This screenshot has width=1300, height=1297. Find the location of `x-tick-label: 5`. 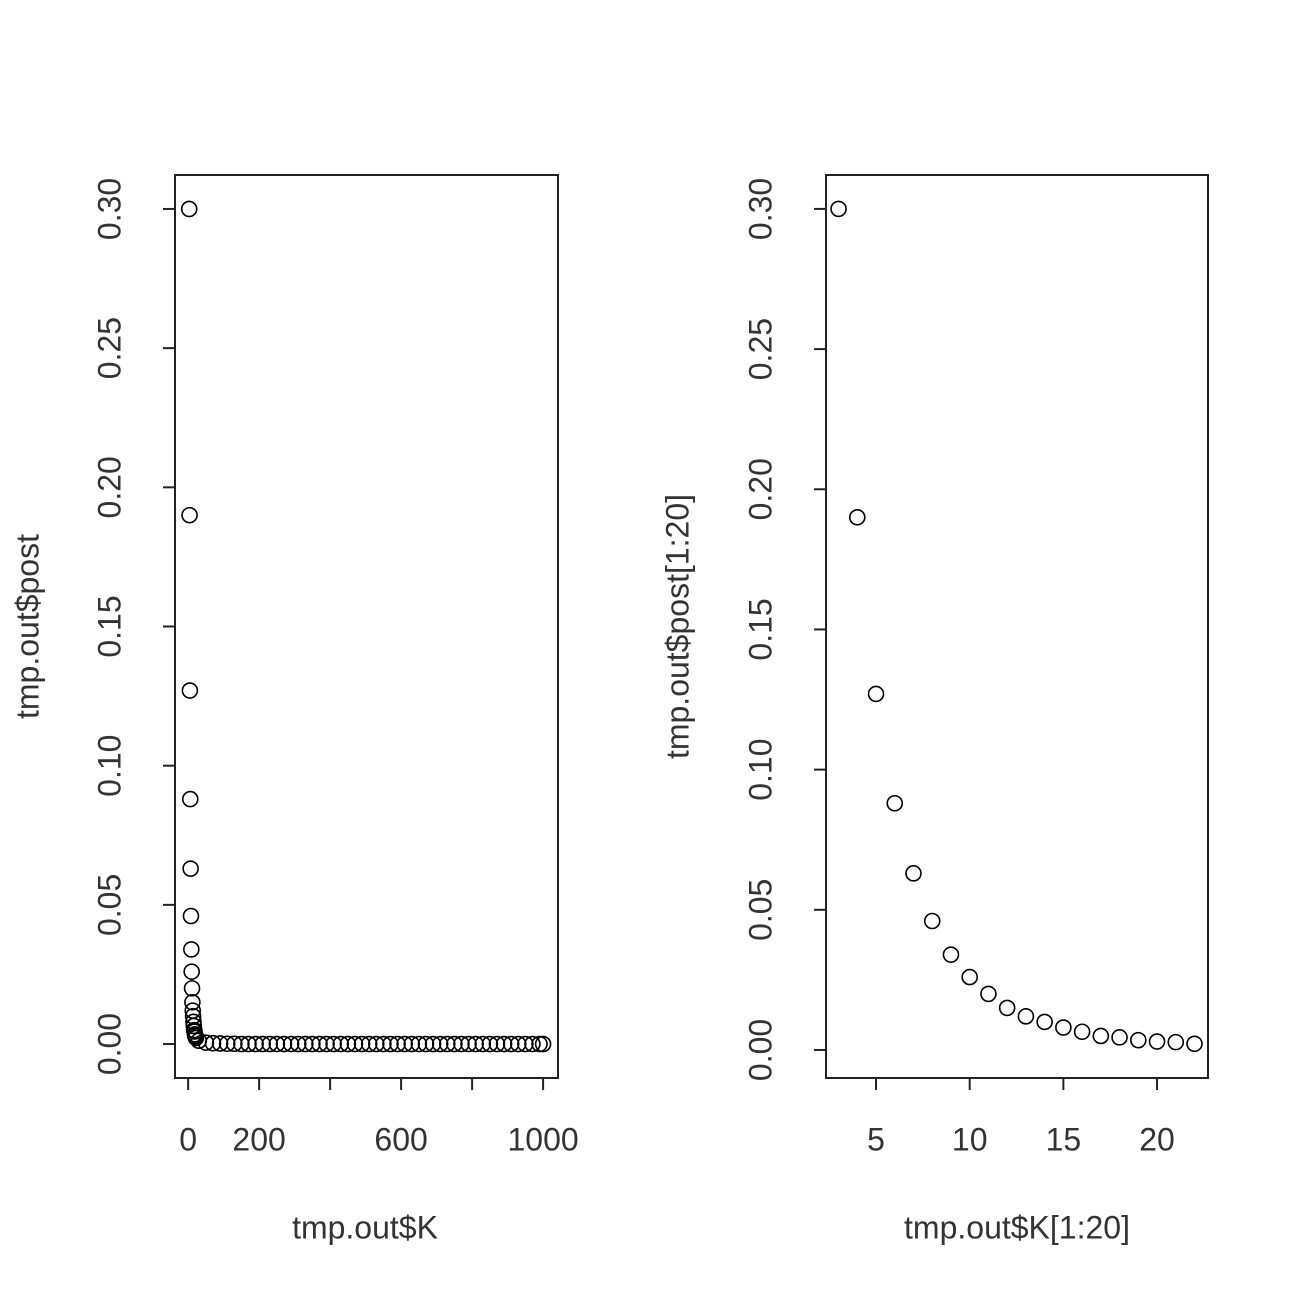

x-tick-label: 5 is located at coordinates (876, 1139).